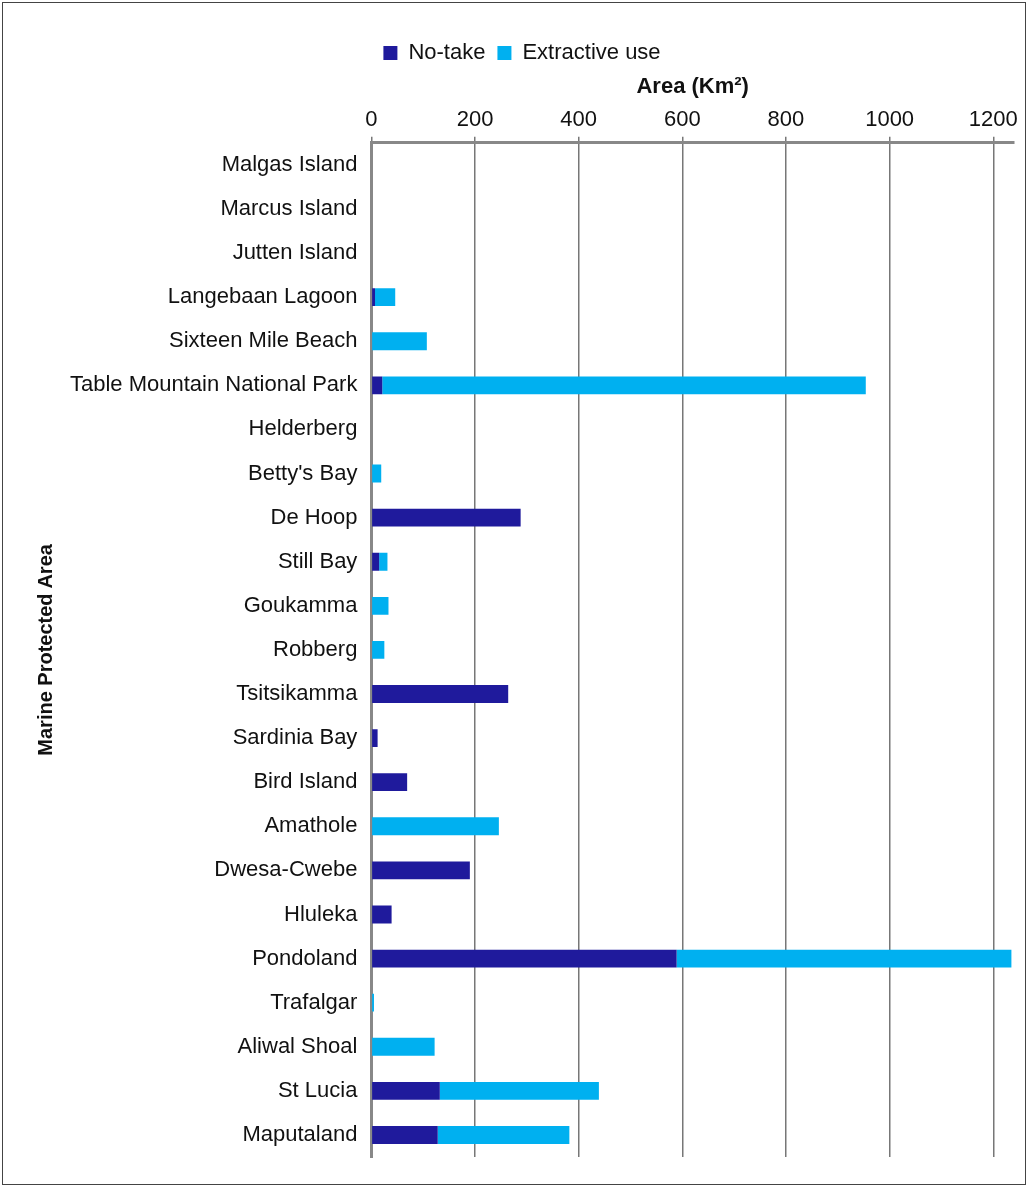 This screenshot has width=1028, height=1187. I want to click on y-tick-label: Hluleka, so click(321, 913).